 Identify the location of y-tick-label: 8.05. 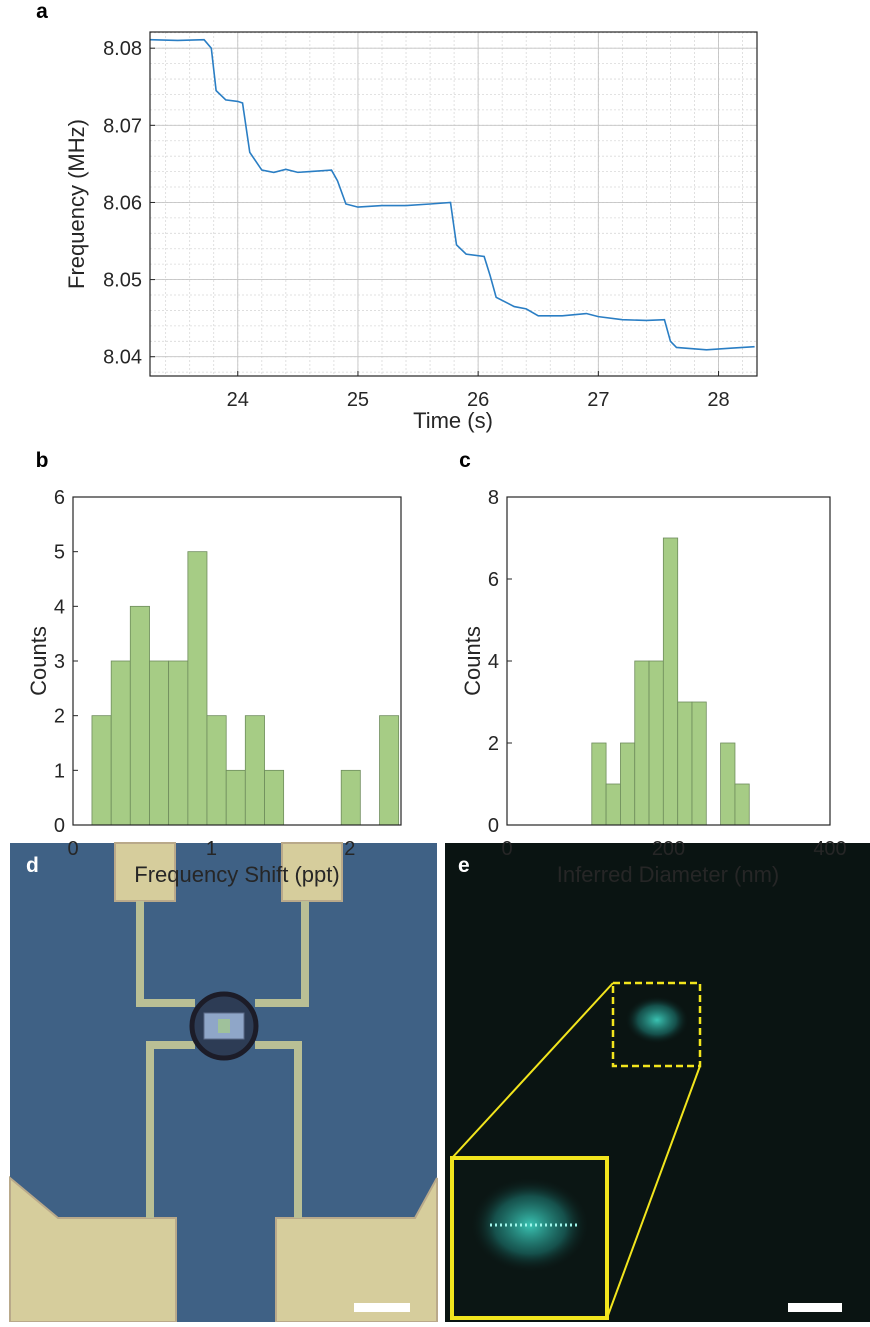
(122, 281).